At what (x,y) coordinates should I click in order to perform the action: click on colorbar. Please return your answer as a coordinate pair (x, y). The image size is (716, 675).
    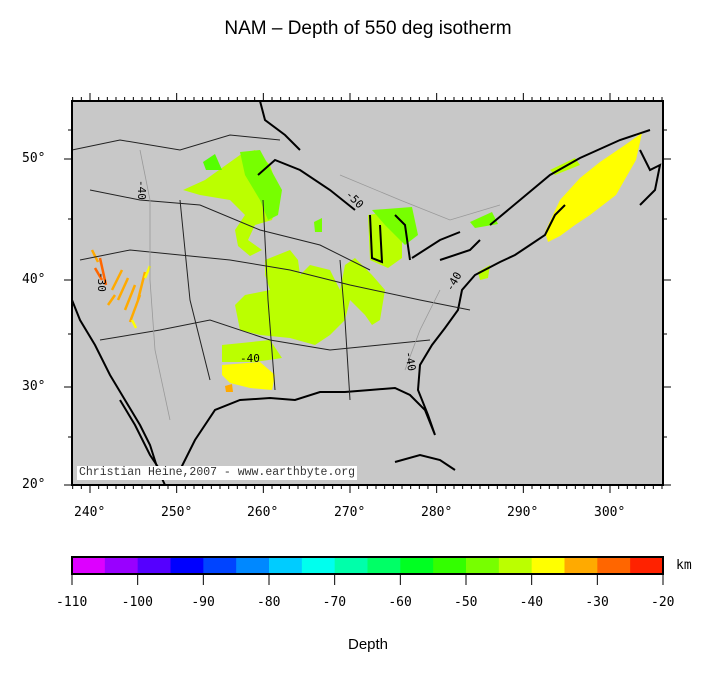
    Looking at the image, I should click on (367, 570).